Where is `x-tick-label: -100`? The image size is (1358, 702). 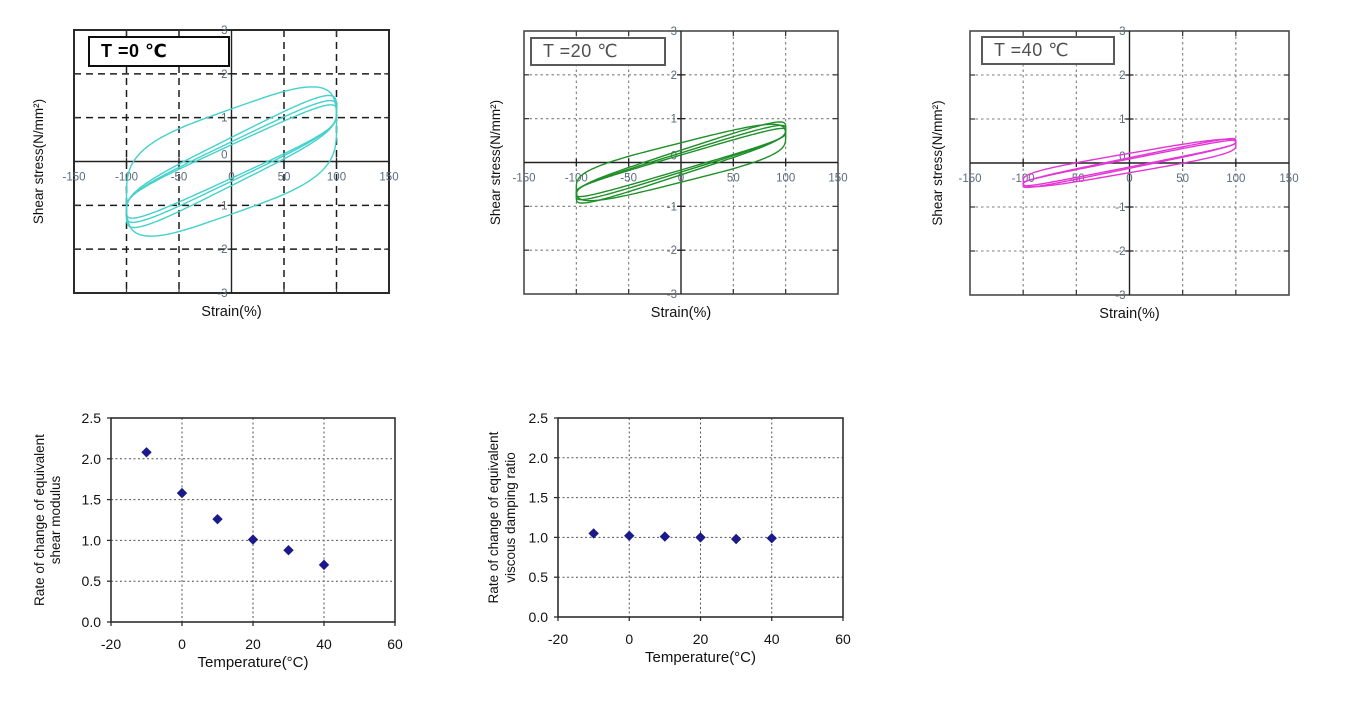
x-tick-label: -100 is located at coordinates (126, 178).